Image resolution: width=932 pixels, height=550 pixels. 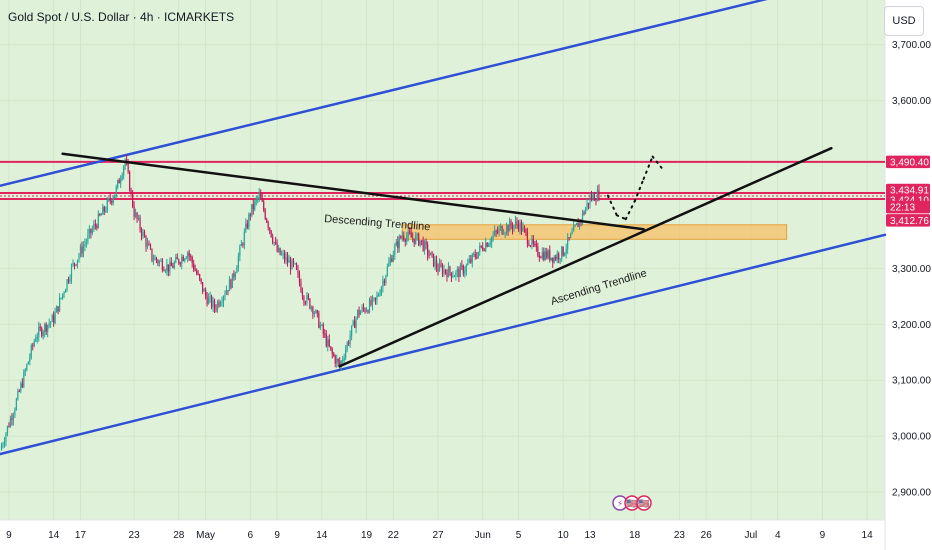 What do you see at coordinates (911, 269) in the screenshot?
I see `price-tick-2: 3,300.00` at bounding box center [911, 269].